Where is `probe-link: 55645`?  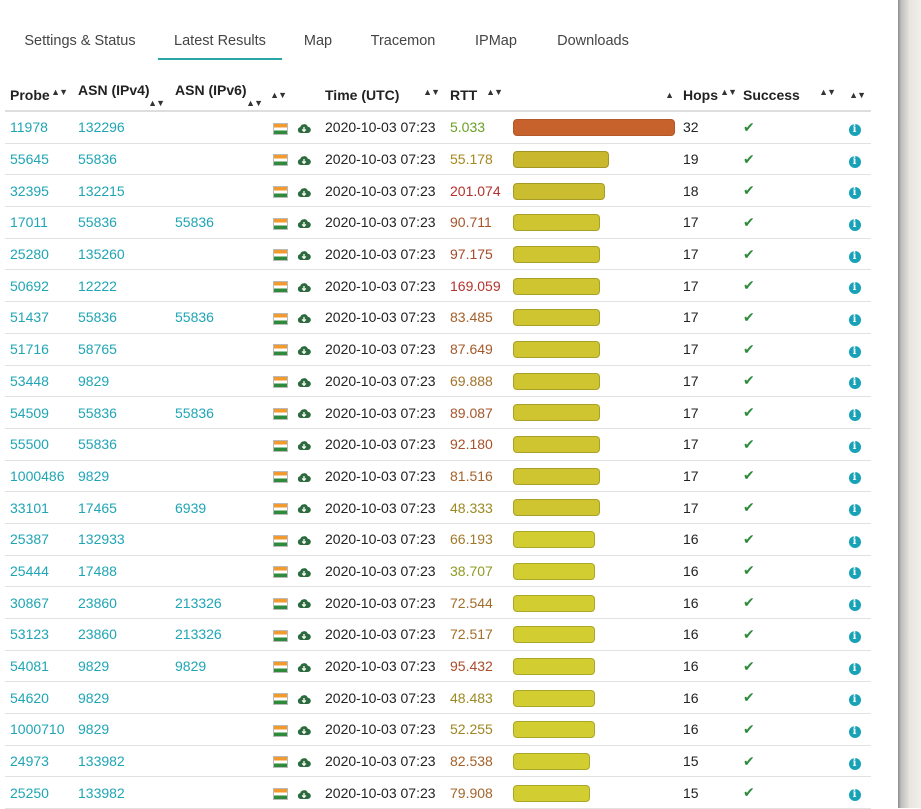 probe-link: 55645 is located at coordinates (29, 159).